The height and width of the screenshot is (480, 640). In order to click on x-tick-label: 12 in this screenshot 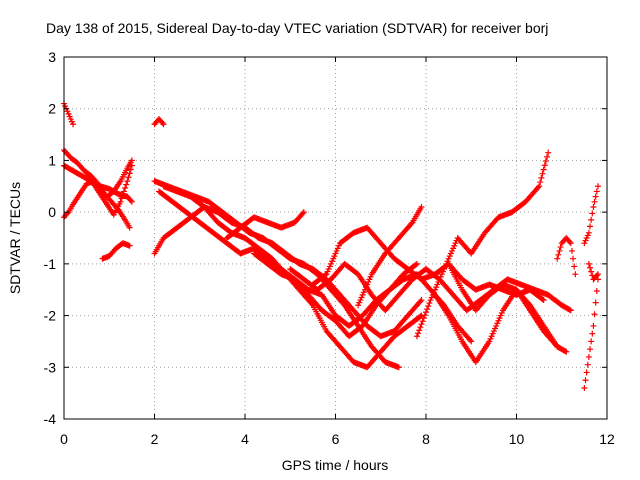, I will do `click(607, 439)`.